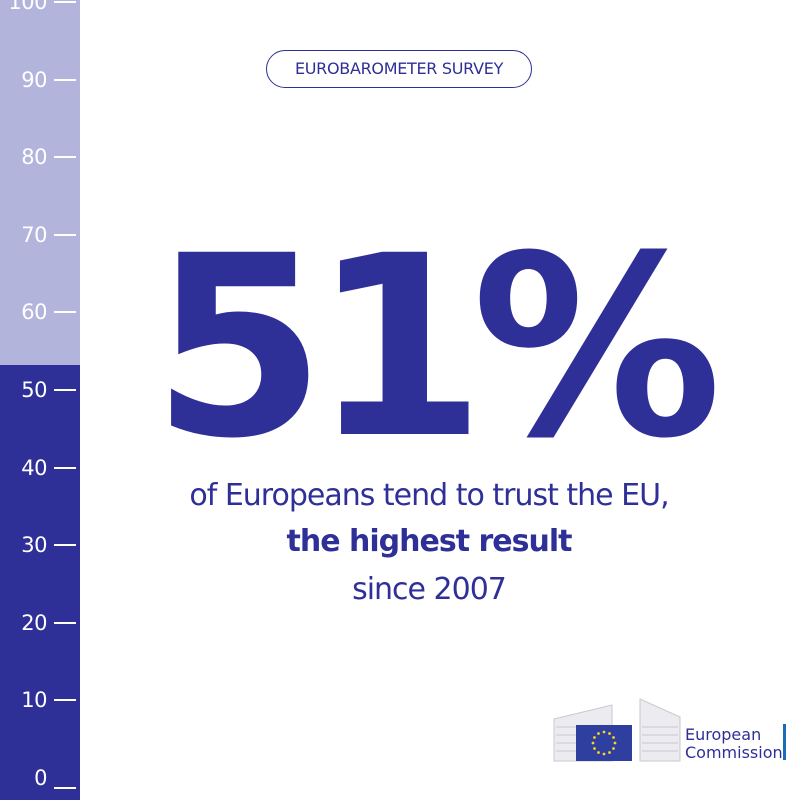  What do you see at coordinates (429, 589) in the screenshot?
I see `caption-line-3: since 2007` at bounding box center [429, 589].